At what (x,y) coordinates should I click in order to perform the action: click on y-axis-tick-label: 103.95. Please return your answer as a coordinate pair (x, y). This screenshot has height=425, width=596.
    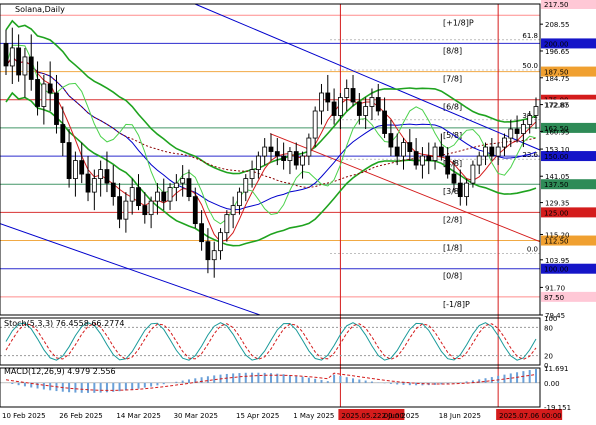
    Looking at the image, I should click on (557, 261).